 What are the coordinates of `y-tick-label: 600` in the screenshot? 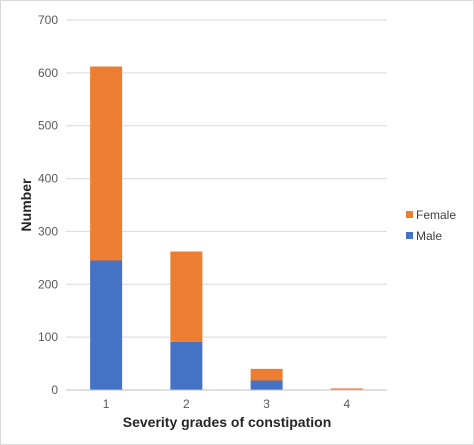 It's located at (48, 73).